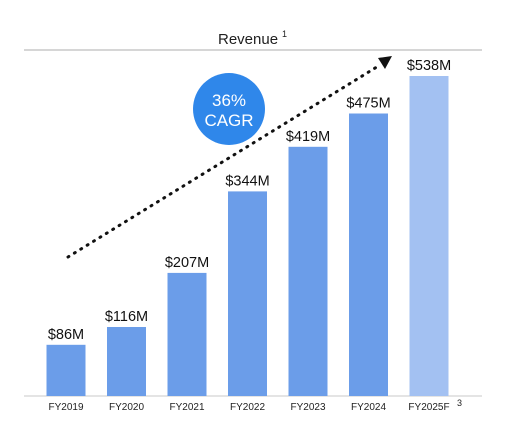 The image size is (531, 442). What do you see at coordinates (428, 407) in the screenshot?
I see `x-tick-fy2025f: FY2025F` at bounding box center [428, 407].